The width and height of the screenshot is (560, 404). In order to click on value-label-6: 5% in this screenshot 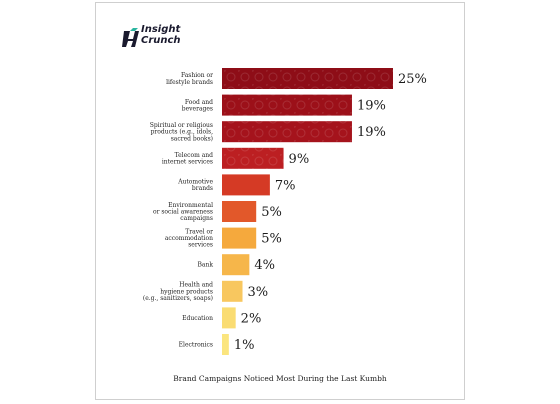, I will do `click(271, 239)`.